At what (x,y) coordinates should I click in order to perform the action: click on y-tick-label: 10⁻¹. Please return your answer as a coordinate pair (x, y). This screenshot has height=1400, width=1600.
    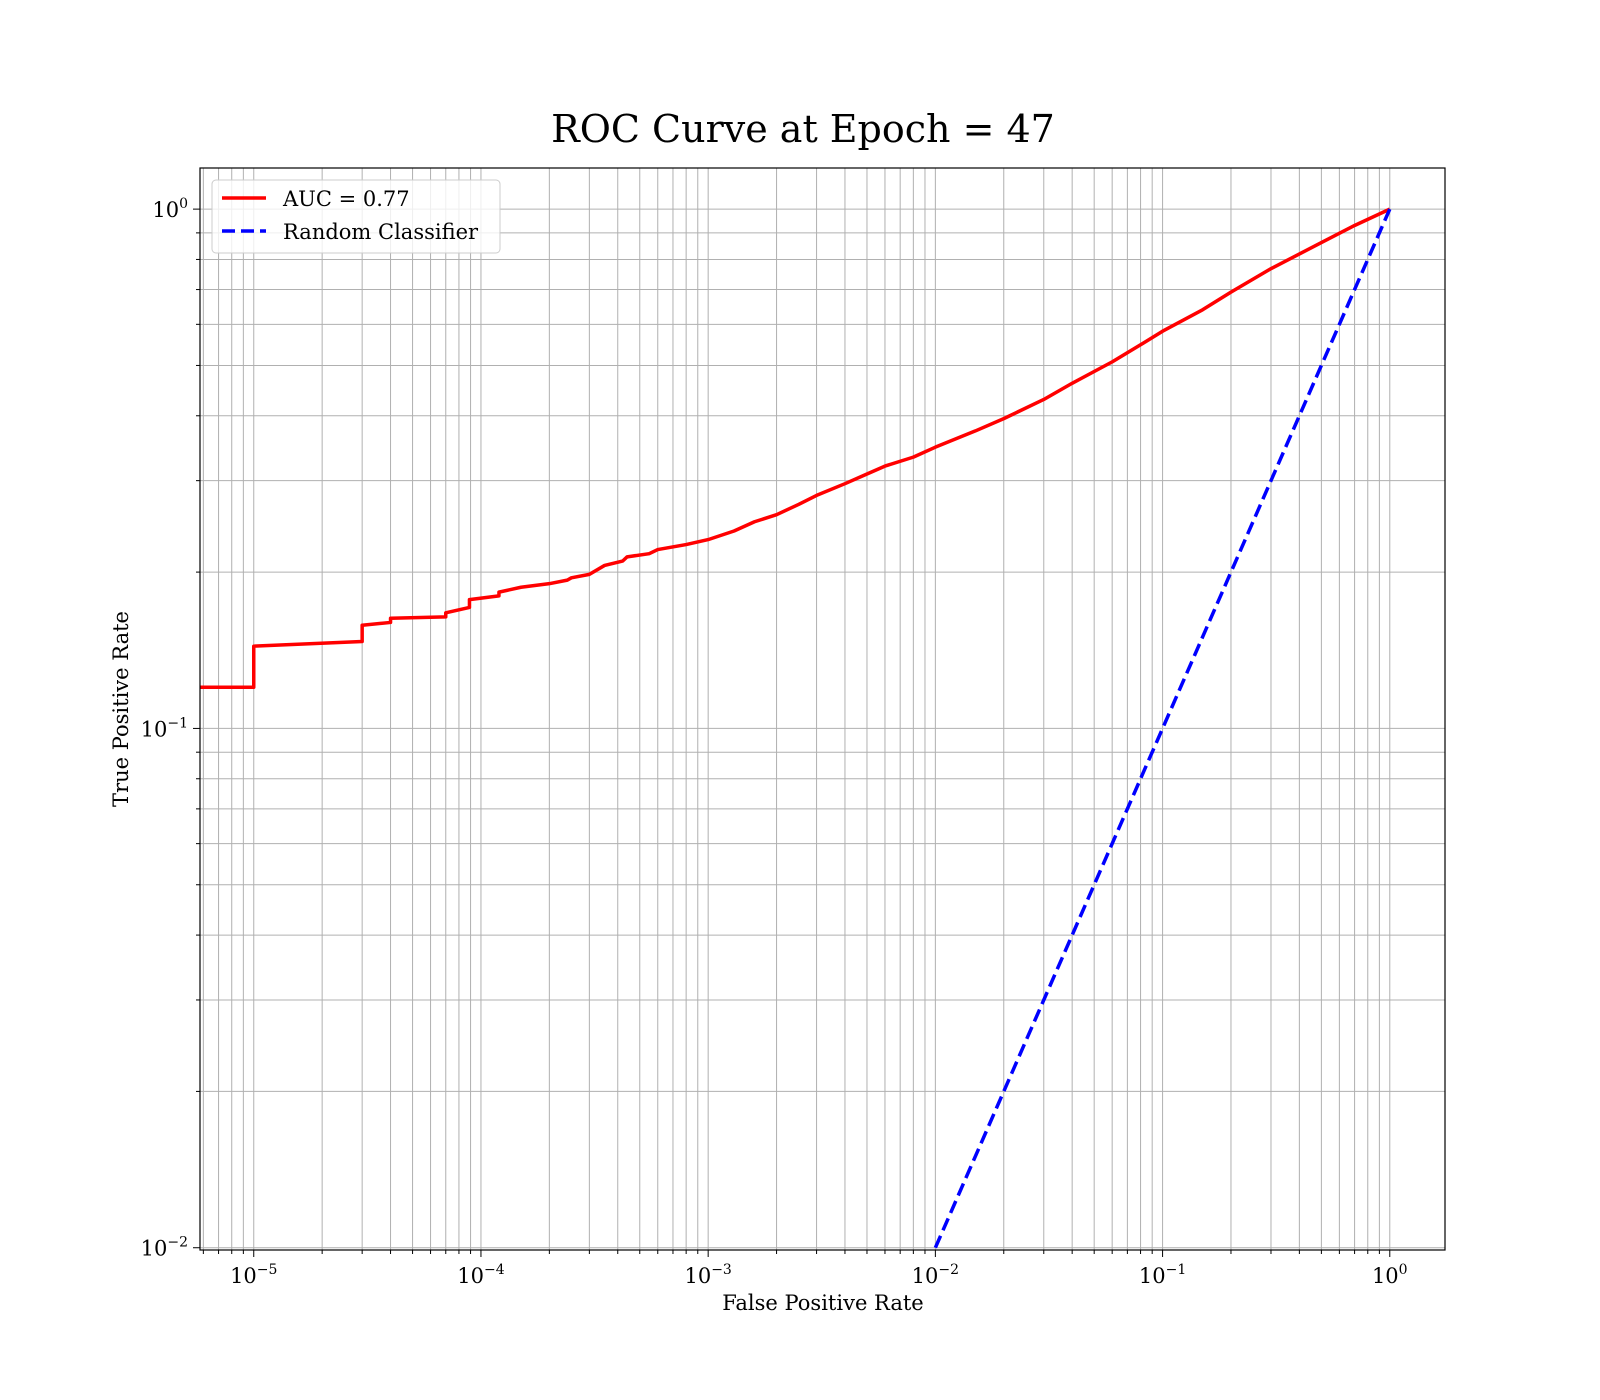
    Looking at the image, I should click on (164, 728).